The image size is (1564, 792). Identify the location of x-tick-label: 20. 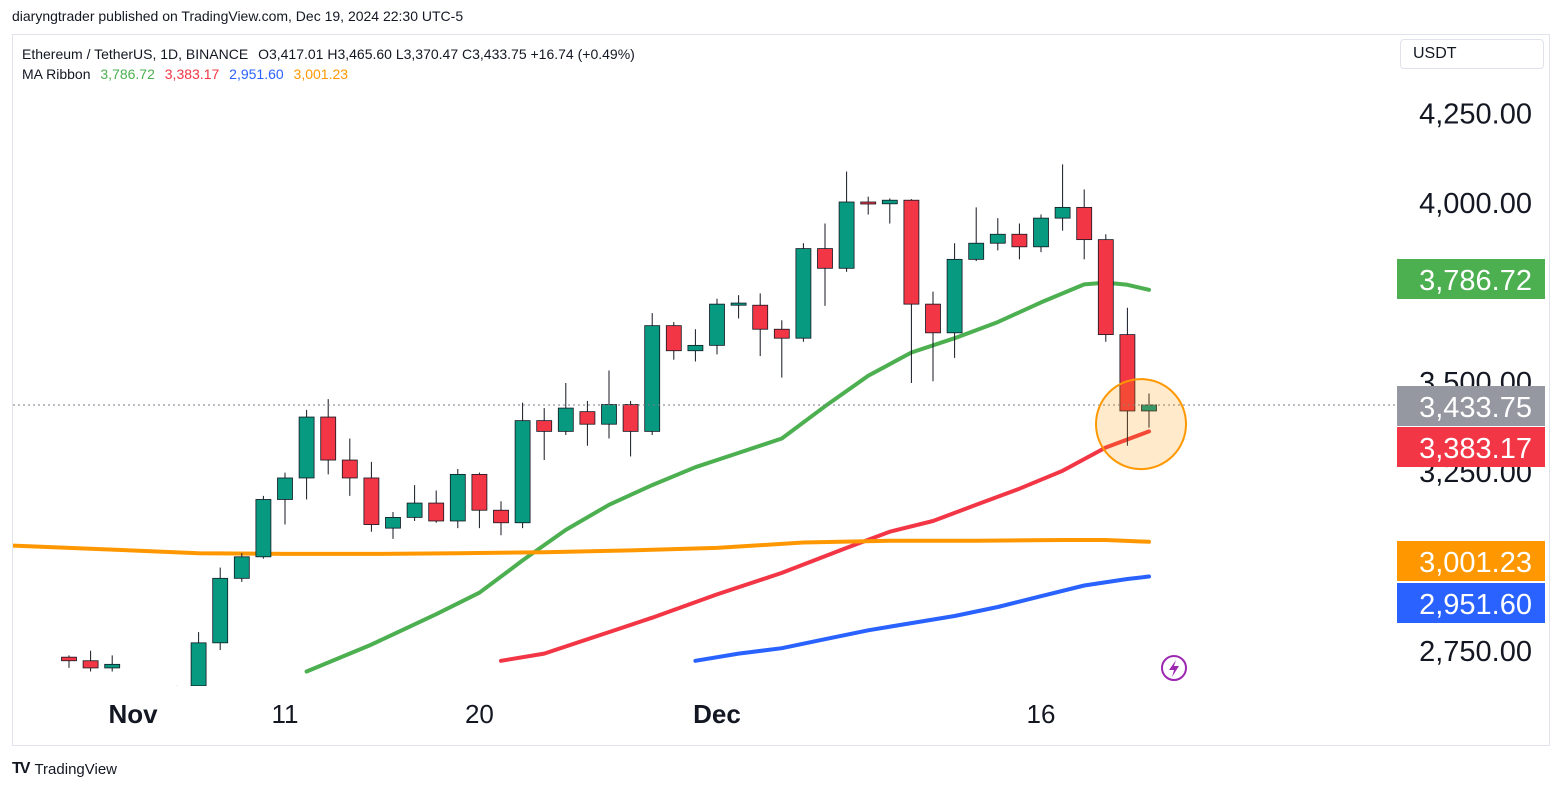
(479, 714).